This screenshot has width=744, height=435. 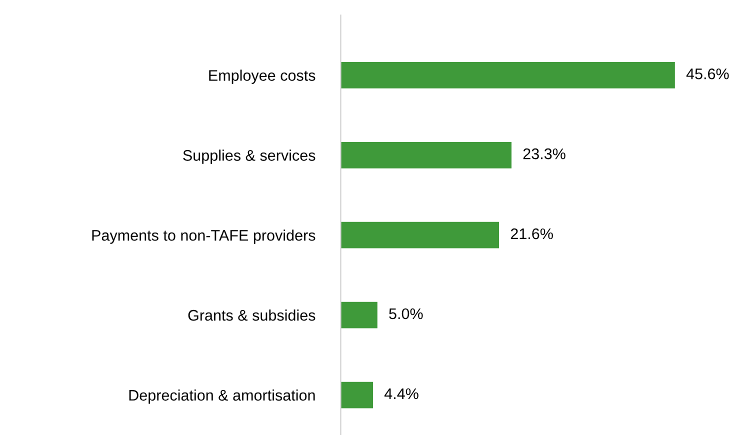 I want to click on y-tick-label: Grants & subsidies, so click(x=252, y=315).